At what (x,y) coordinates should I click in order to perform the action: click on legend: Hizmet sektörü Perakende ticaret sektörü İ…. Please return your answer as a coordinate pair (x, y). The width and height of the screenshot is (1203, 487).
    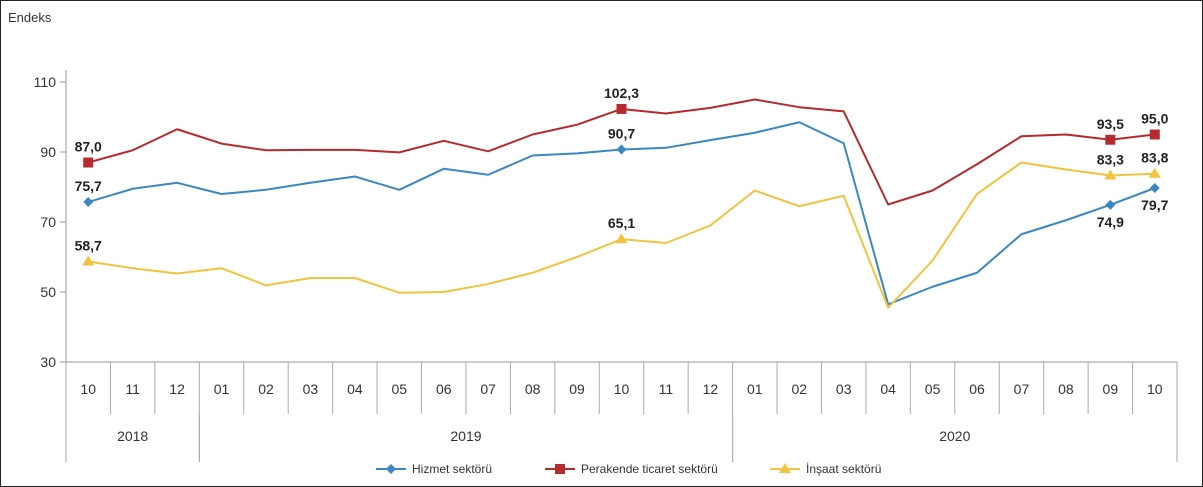
    Looking at the image, I should click on (628, 469).